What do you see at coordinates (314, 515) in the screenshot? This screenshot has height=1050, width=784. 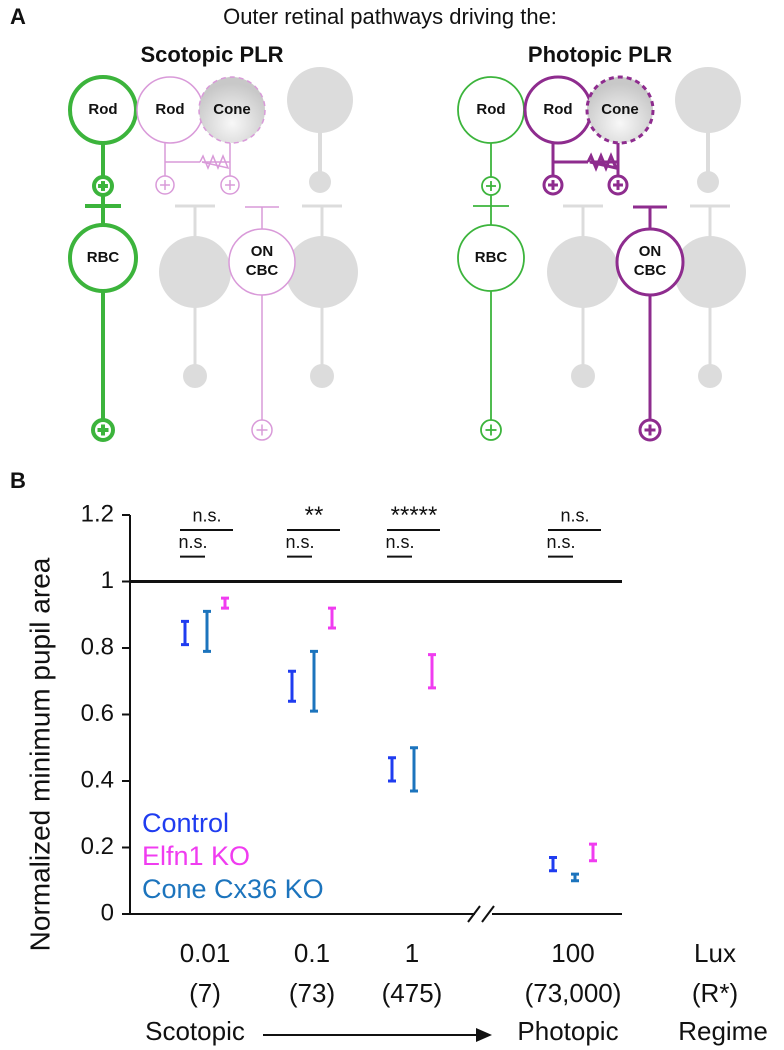 I see `significance: **` at bounding box center [314, 515].